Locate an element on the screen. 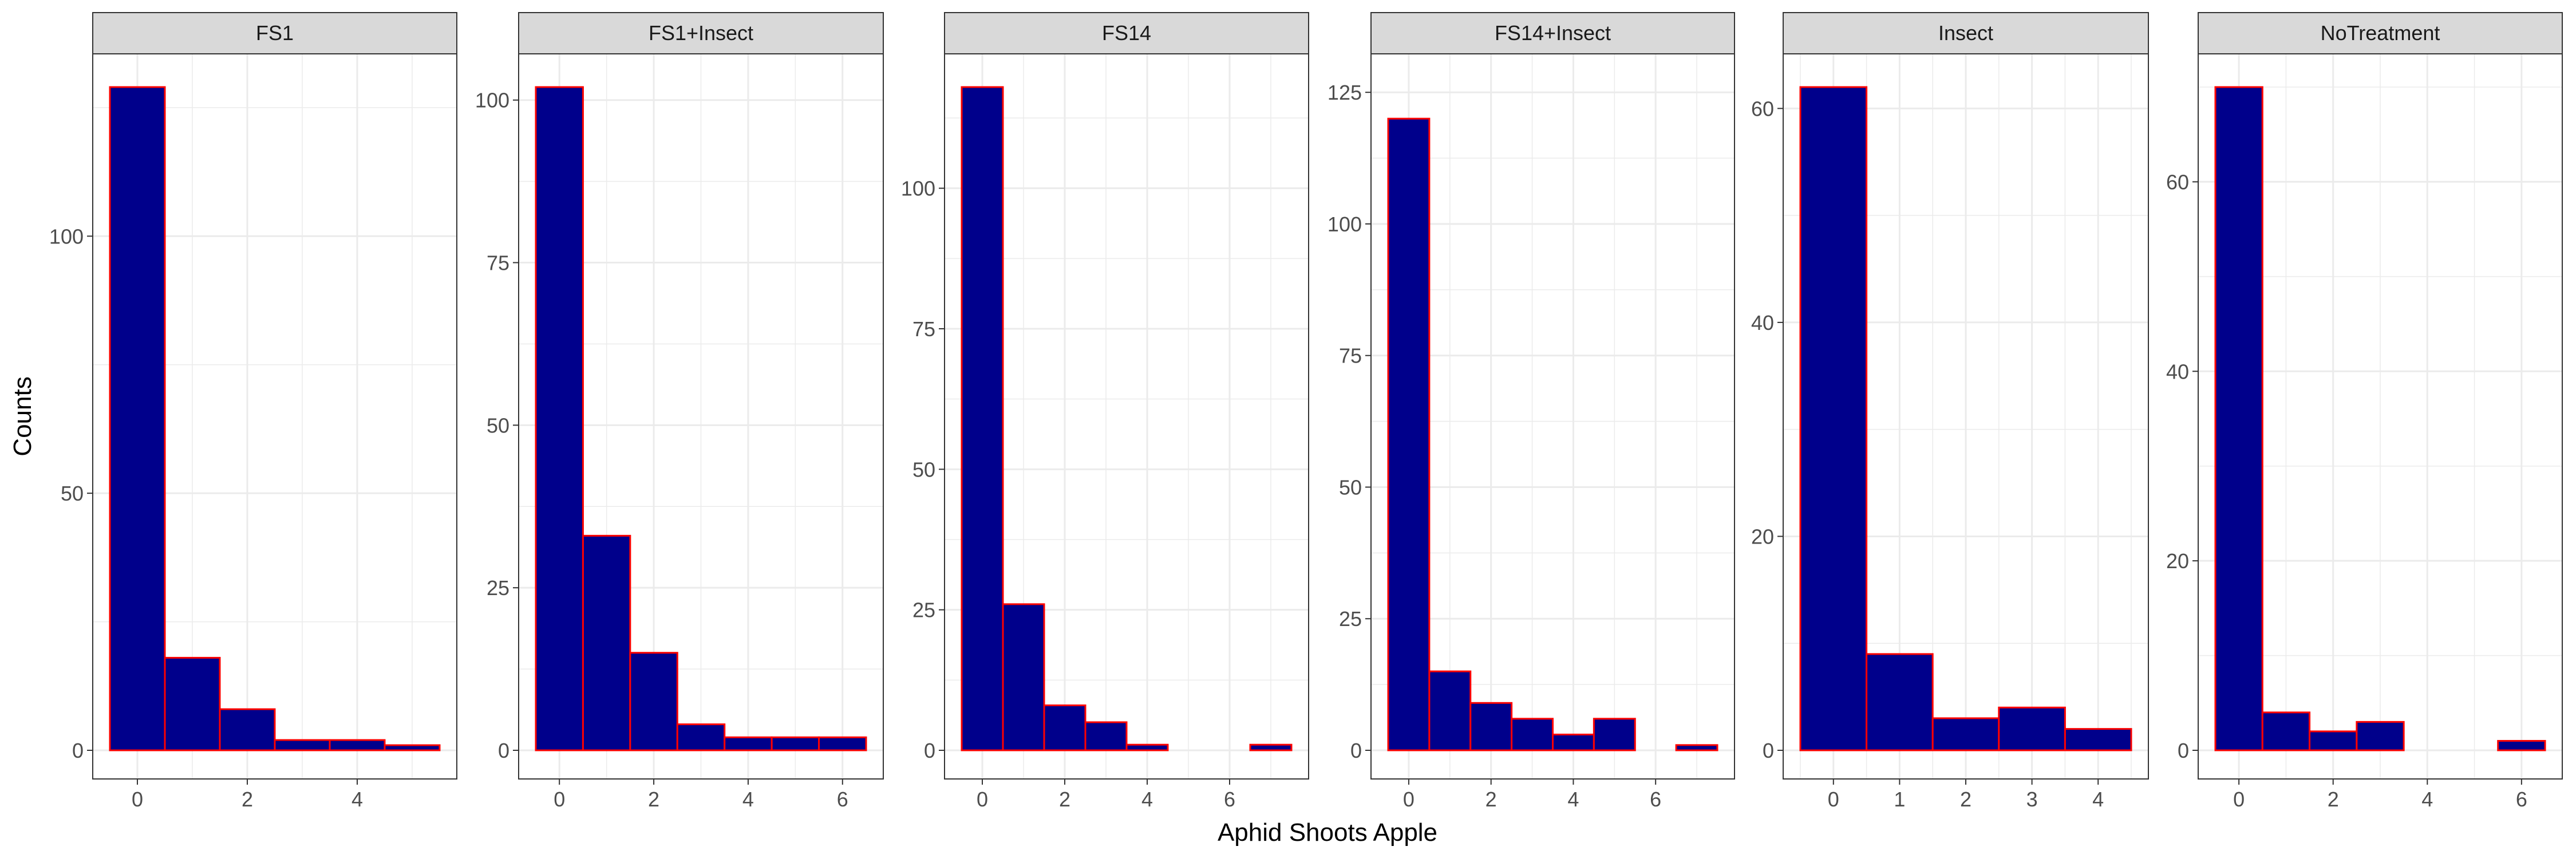 This screenshot has height=862, width=2576. facet-label-notreatment: NoTreatment is located at coordinates (2380, 33).